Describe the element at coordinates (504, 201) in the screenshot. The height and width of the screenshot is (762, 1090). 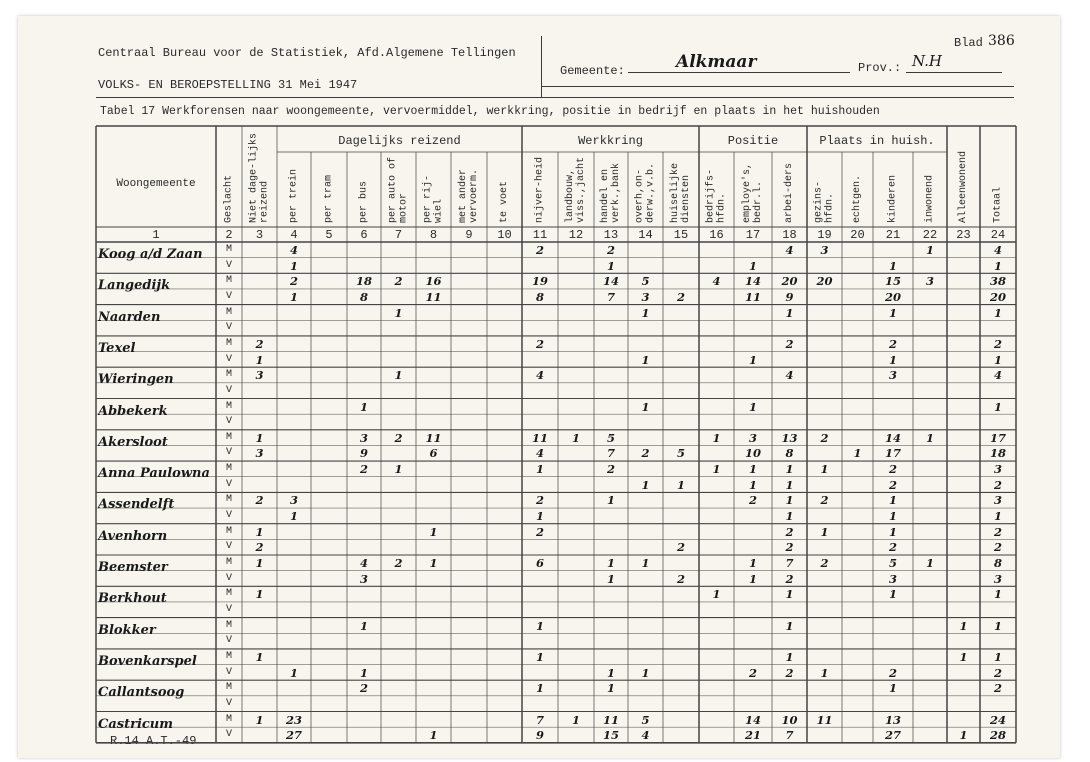
I see `column-header: te voet` at that location.